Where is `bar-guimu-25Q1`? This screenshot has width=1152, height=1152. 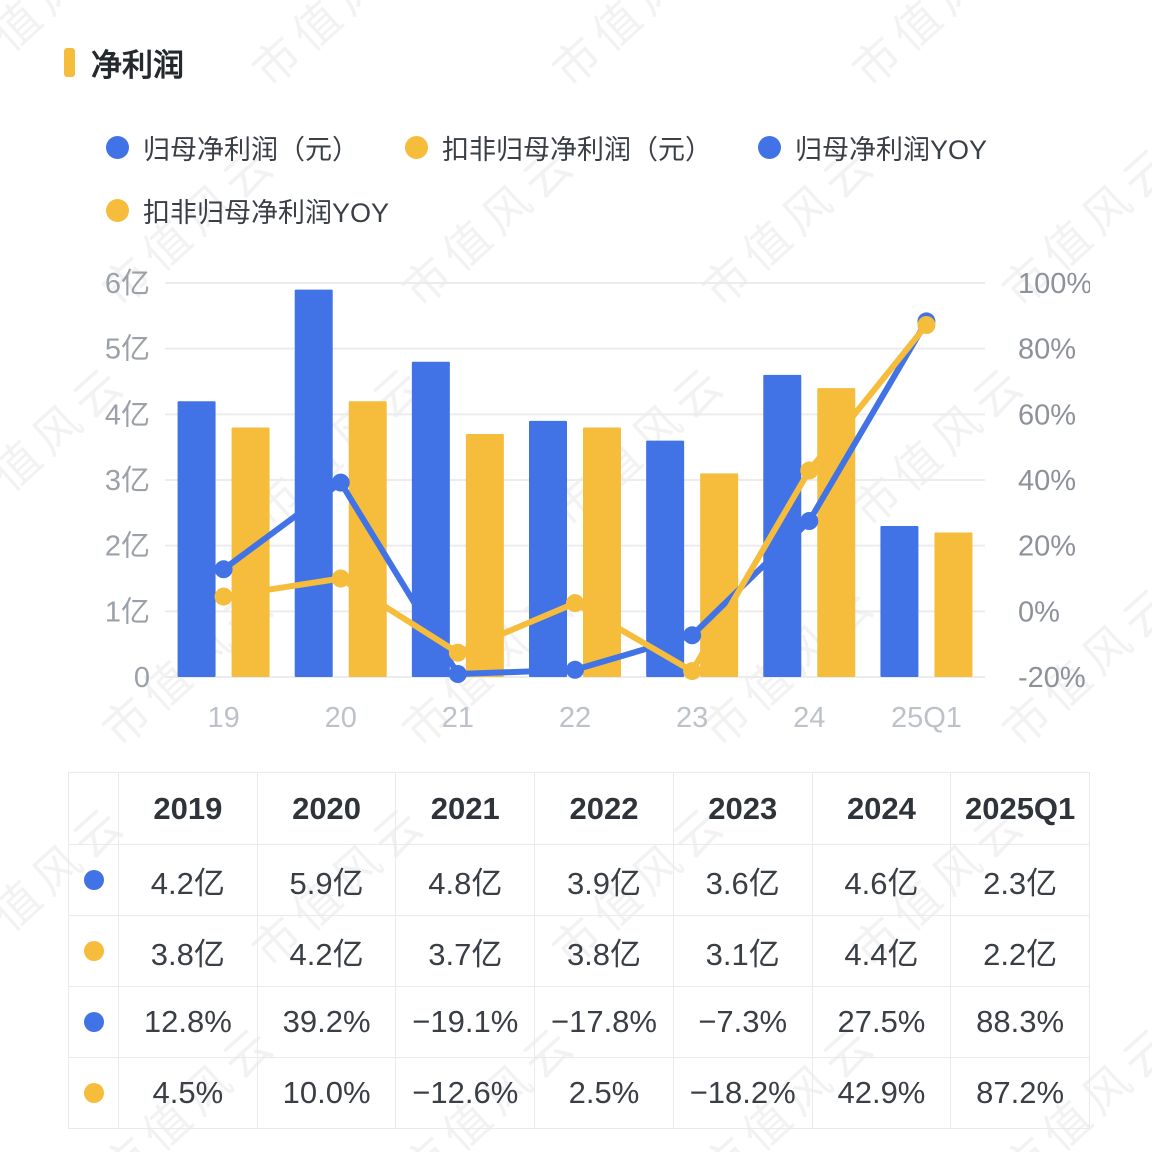 bar-guimu-25Q1 is located at coordinates (899, 601).